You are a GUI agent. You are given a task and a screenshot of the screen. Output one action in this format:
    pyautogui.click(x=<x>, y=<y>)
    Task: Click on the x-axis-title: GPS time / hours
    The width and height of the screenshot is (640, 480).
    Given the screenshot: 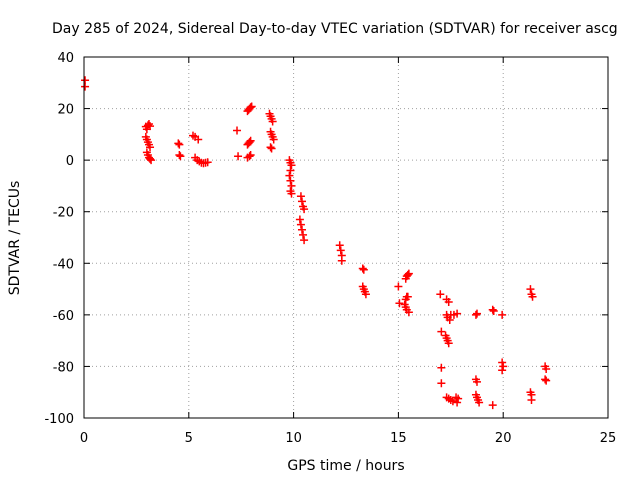 What is the action you would take?
    pyautogui.click(x=345, y=466)
    